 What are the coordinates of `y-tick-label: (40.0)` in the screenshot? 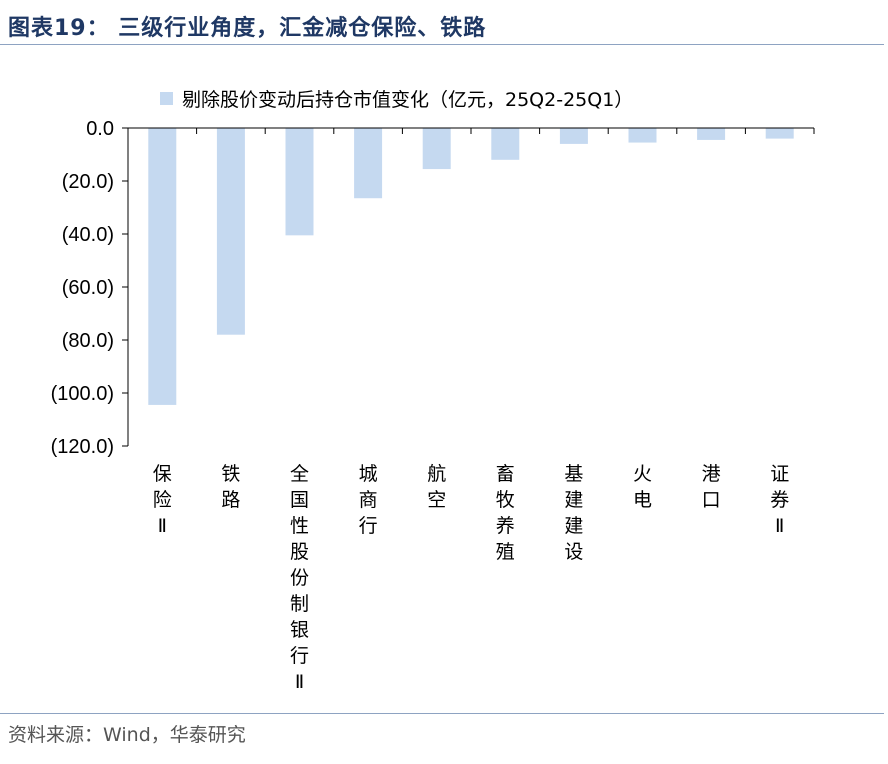 It's located at (88, 235).